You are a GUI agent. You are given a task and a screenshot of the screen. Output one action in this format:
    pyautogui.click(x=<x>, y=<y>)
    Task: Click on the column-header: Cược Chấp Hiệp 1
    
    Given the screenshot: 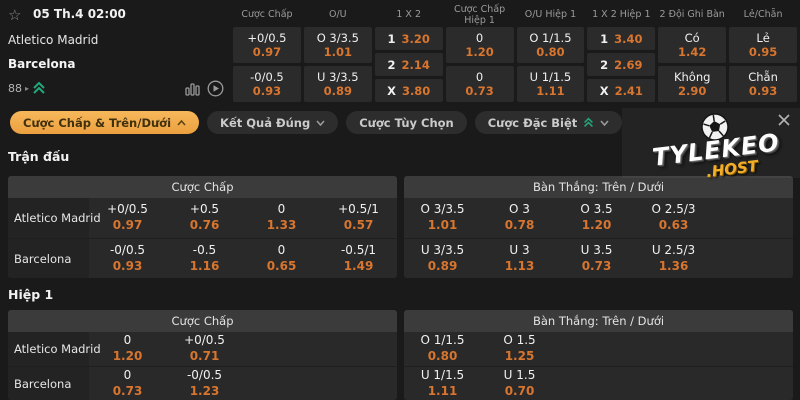 What is the action you would take?
    pyautogui.click(x=479, y=14)
    